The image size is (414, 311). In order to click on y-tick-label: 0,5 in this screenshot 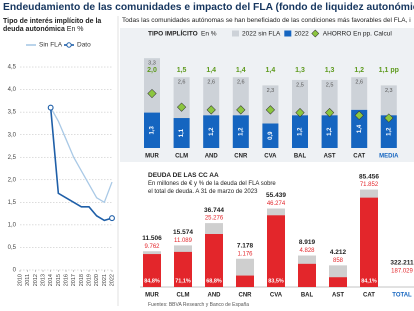, I will do `click(12, 248)`.